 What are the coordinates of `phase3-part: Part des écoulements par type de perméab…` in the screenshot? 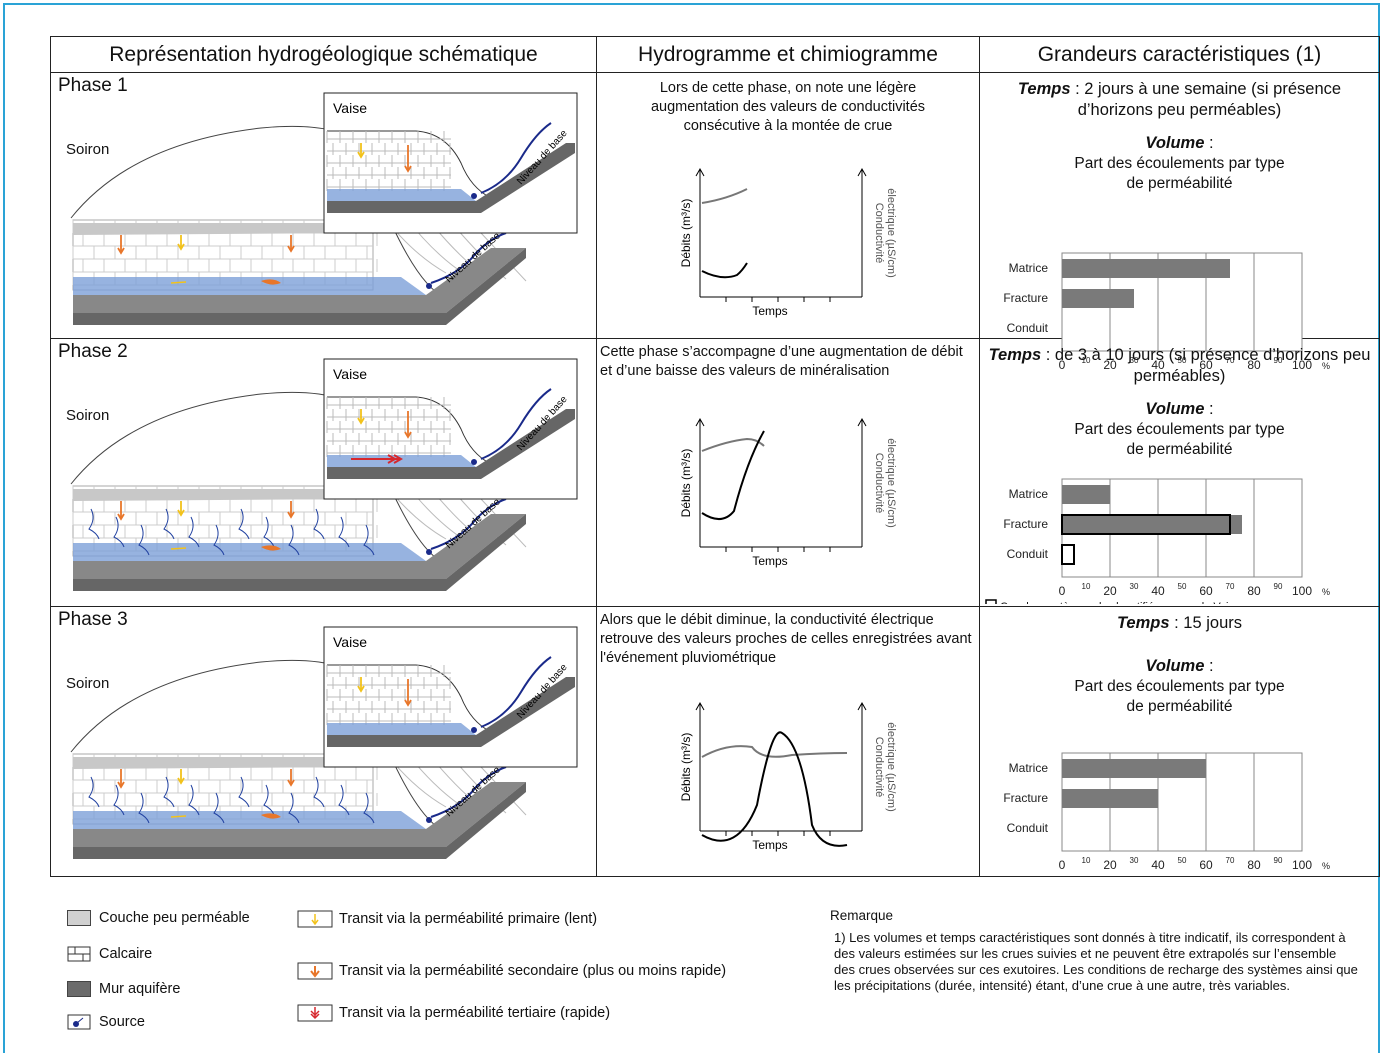 It's located at (1179, 696).